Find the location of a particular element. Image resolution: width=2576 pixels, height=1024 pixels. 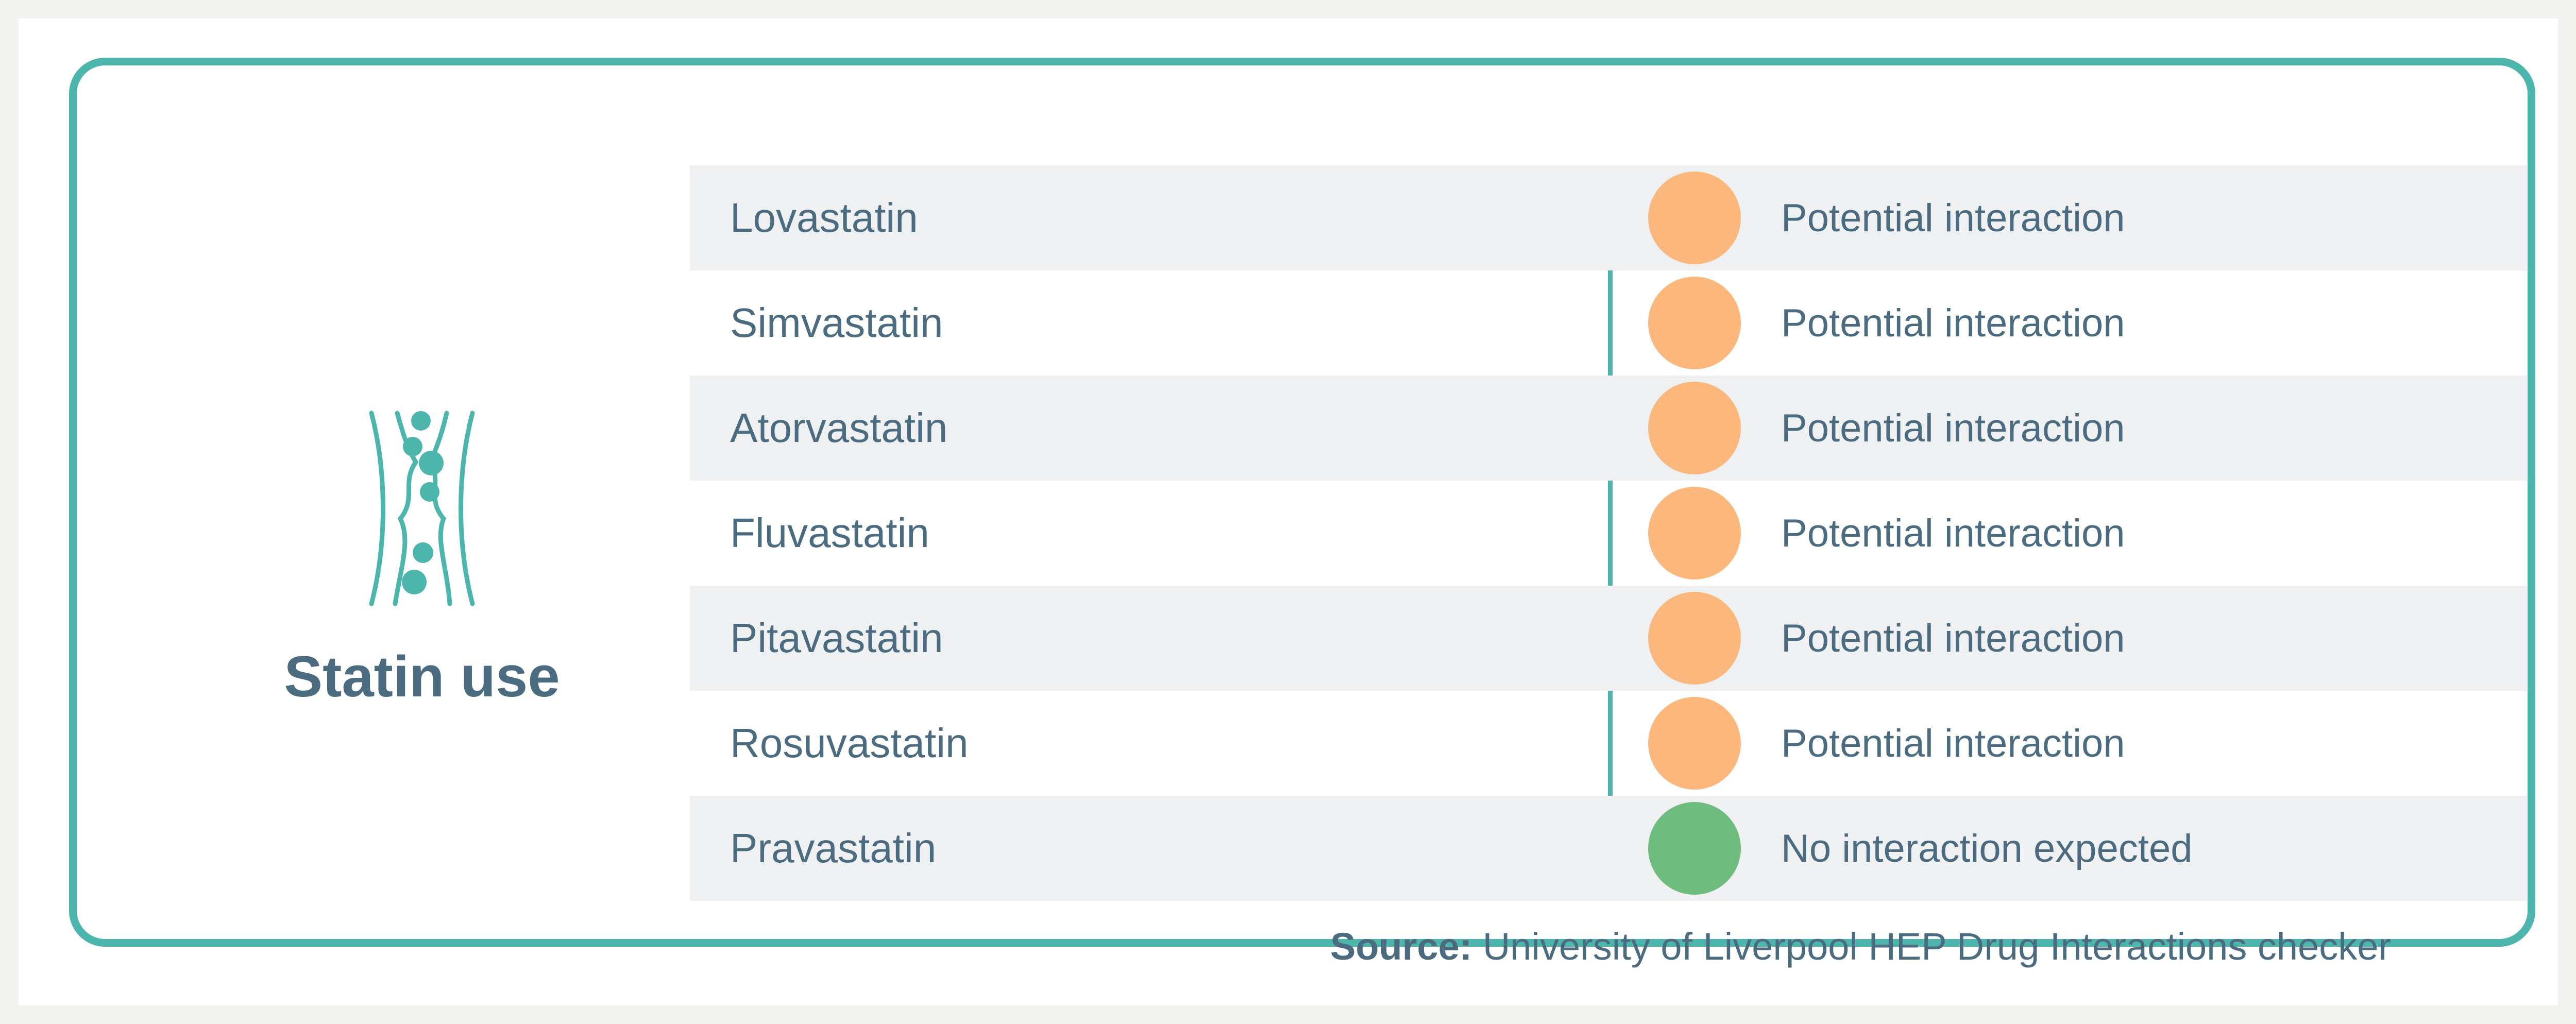

statin-use-title: Statin use is located at coordinates (422, 677).